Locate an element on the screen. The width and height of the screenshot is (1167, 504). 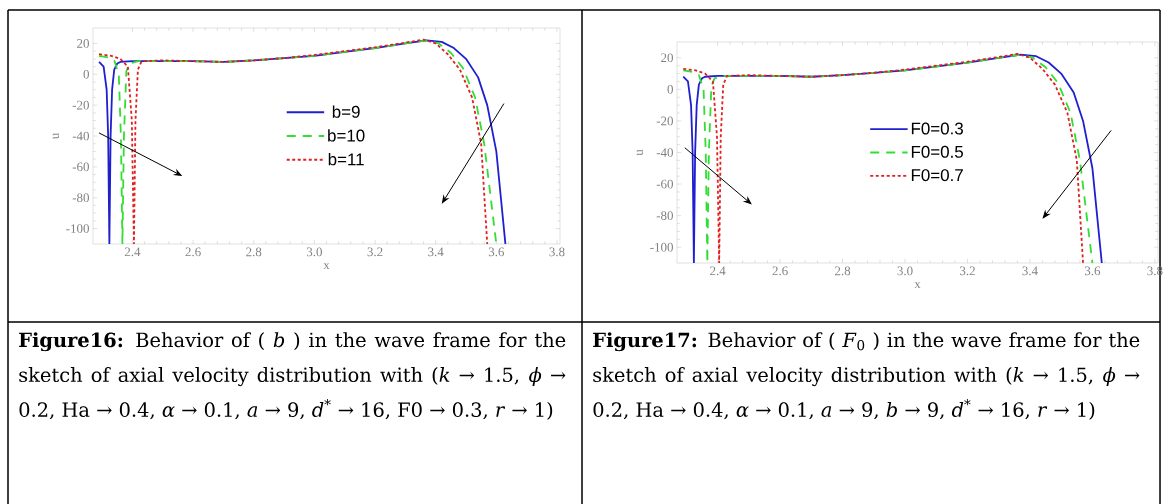
legend-label: b=11 is located at coordinates (346, 159).